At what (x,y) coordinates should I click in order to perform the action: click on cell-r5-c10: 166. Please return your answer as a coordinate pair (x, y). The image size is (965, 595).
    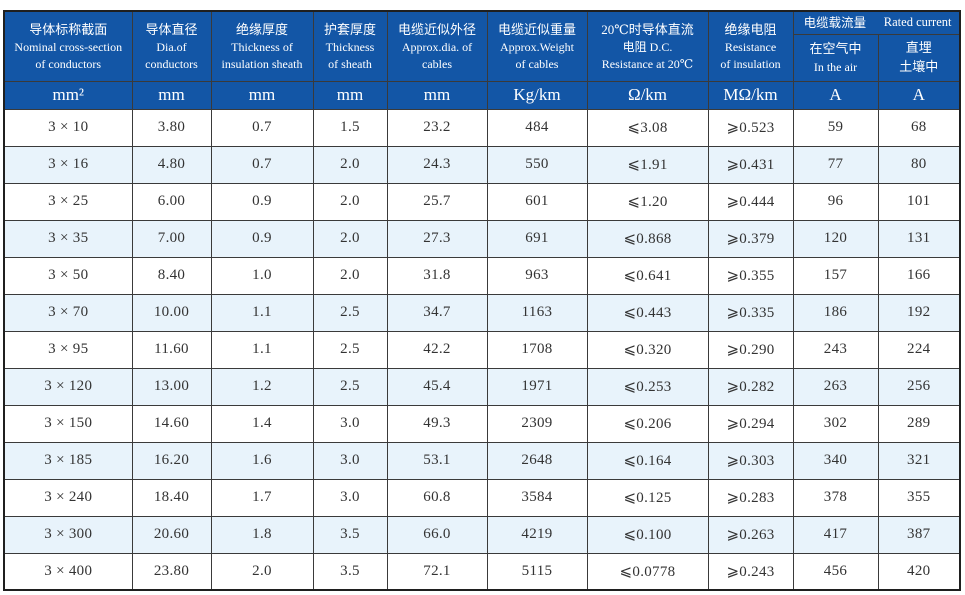
    Looking at the image, I should click on (919, 275).